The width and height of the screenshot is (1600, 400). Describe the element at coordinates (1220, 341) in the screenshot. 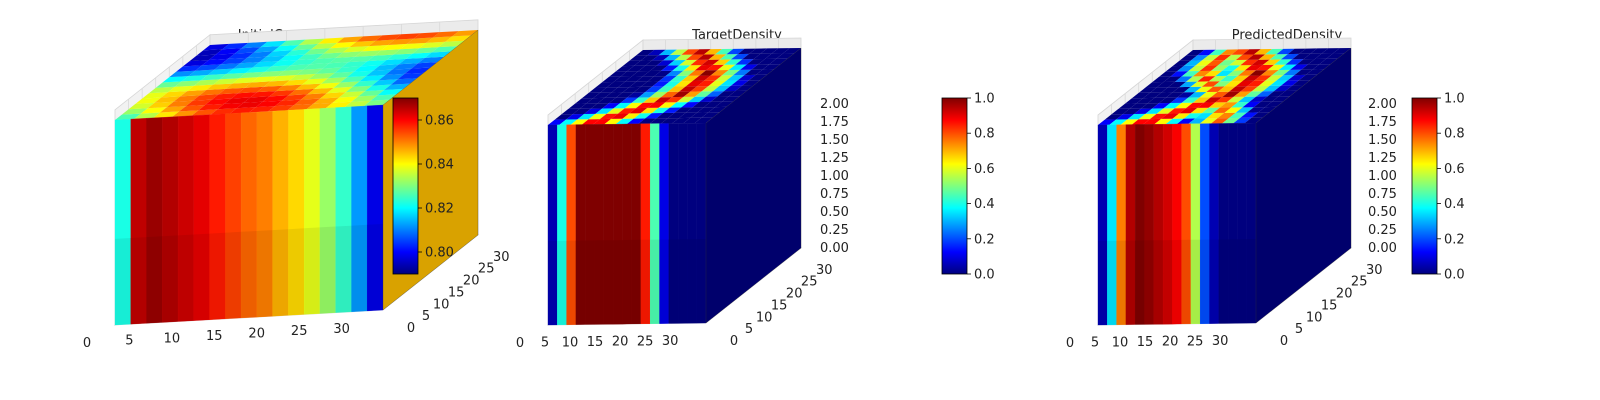

I see `x-tick-label: 30` at that location.